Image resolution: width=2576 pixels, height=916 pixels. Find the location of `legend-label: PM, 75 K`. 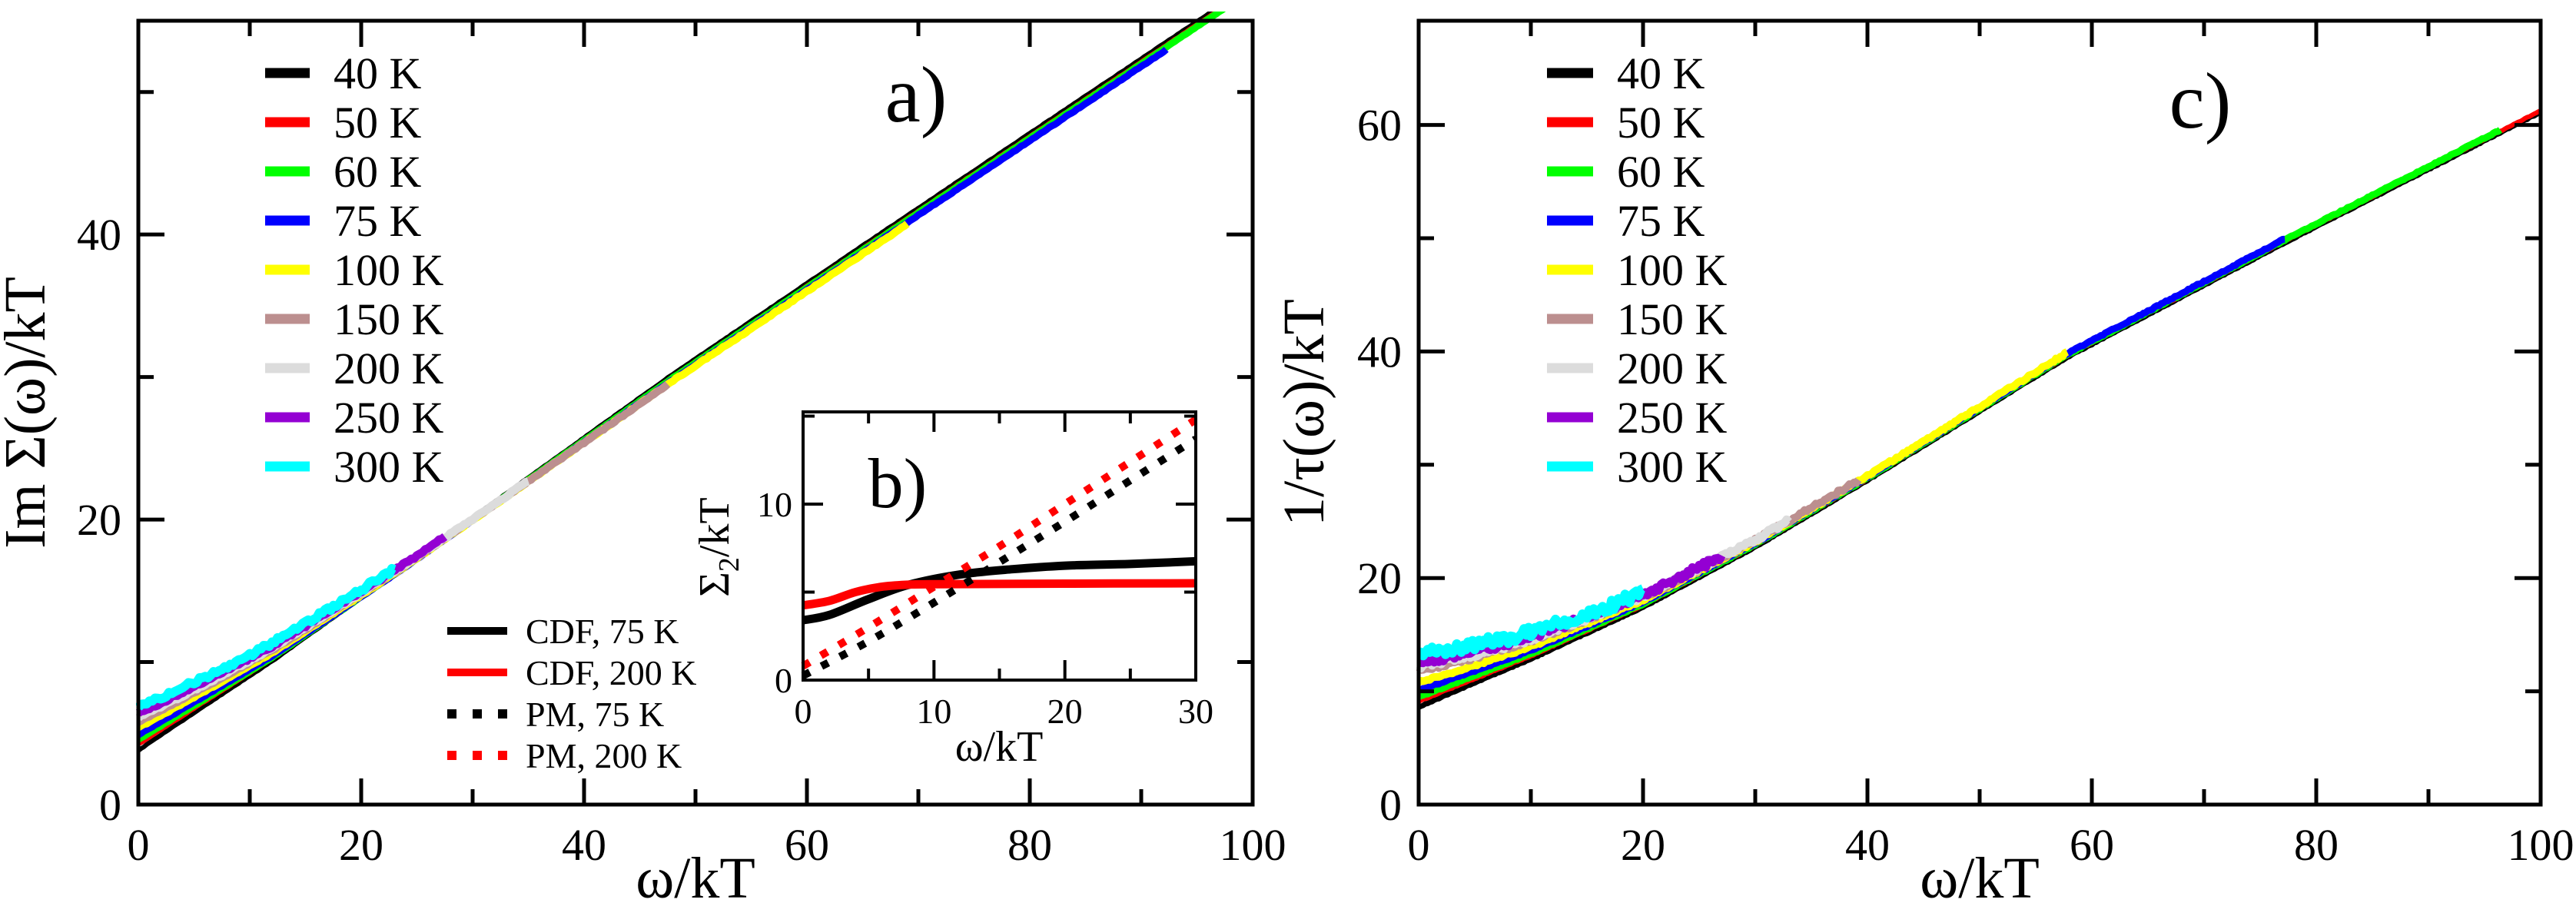

legend-label: PM, 75 K is located at coordinates (595, 714).